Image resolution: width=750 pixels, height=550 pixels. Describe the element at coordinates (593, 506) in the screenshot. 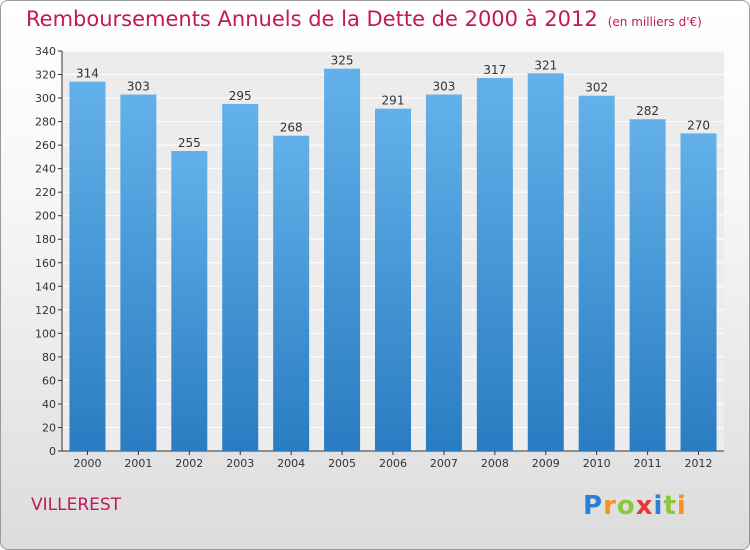

I see `logo-letter: P` at that location.